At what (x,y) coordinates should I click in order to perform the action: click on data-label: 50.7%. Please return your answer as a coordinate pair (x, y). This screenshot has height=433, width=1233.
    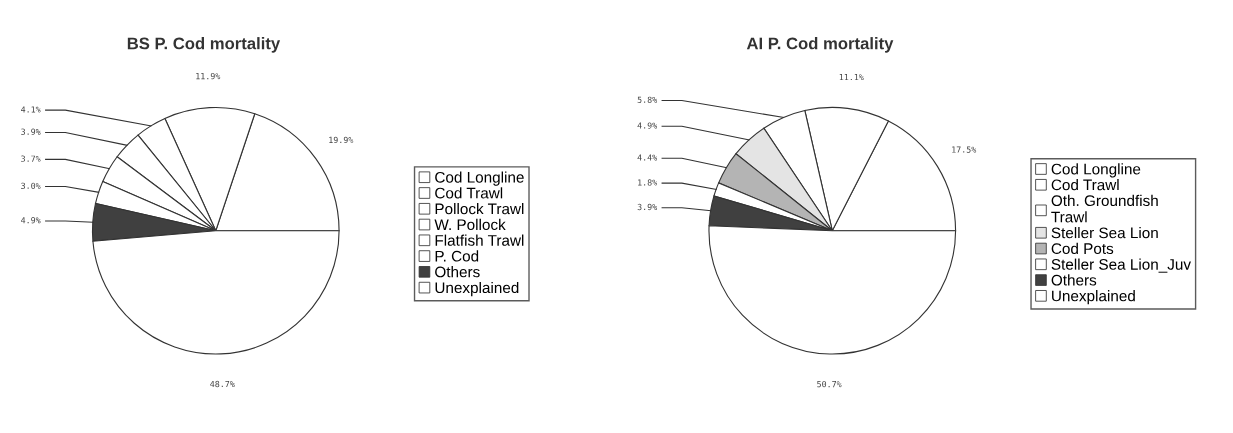
    Looking at the image, I should click on (829, 384).